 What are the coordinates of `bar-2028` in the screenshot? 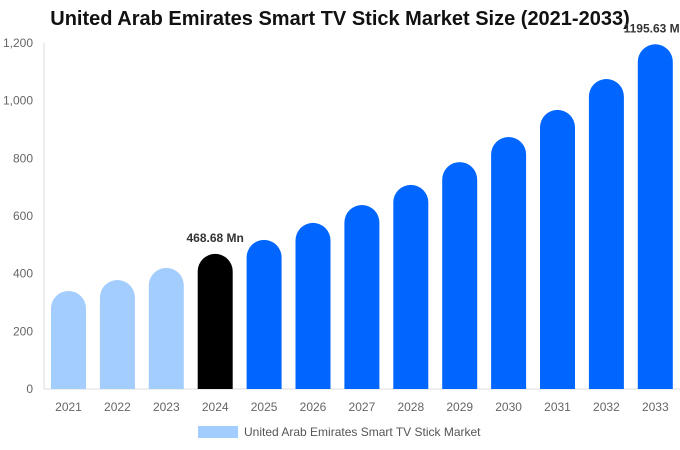 It's located at (411, 286).